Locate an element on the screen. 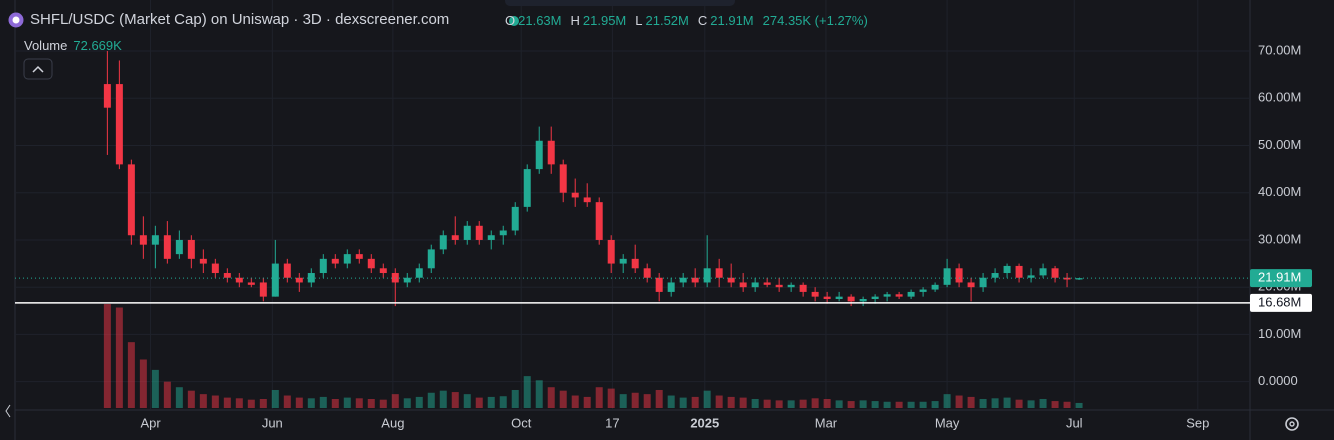 The width and height of the screenshot is (1334, 440). price-line-tag is located at coordinates (1281, 302).